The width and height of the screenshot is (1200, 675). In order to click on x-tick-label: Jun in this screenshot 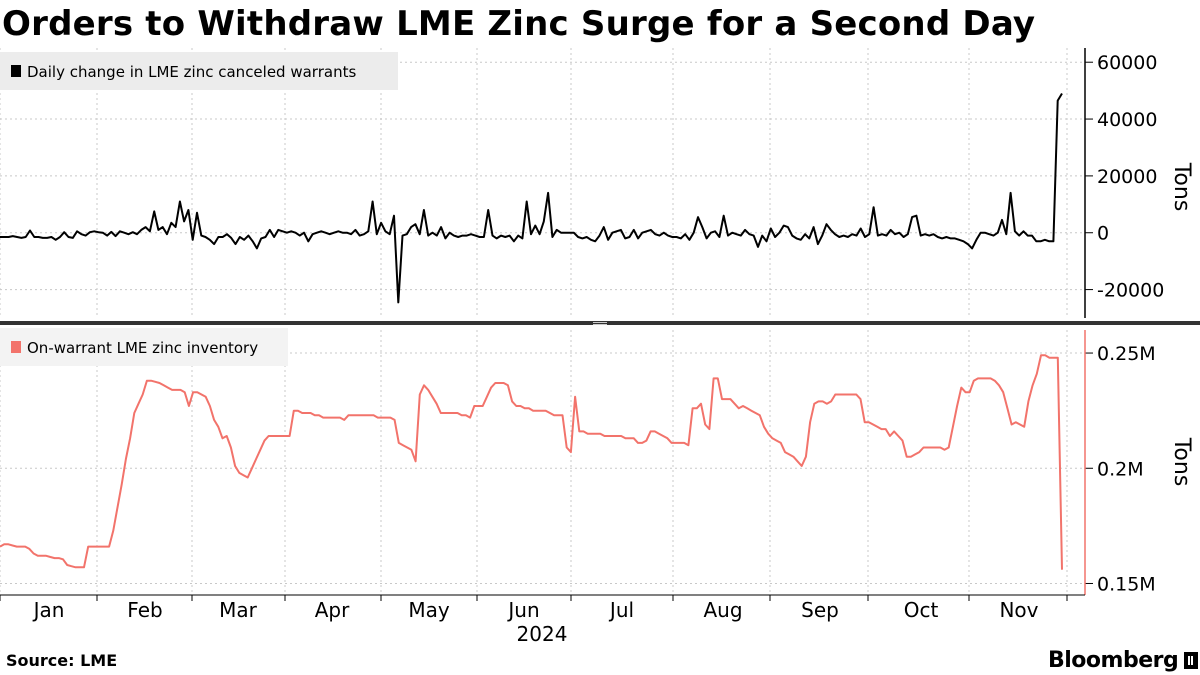, I will do `click(522, 610)`.